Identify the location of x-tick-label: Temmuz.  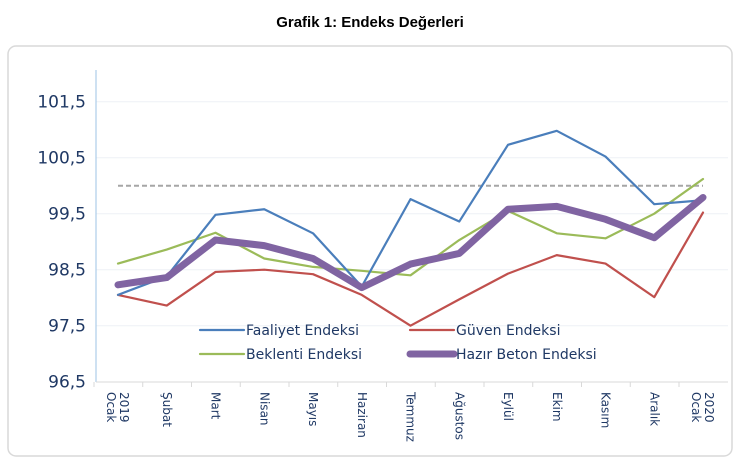
(411, 416).